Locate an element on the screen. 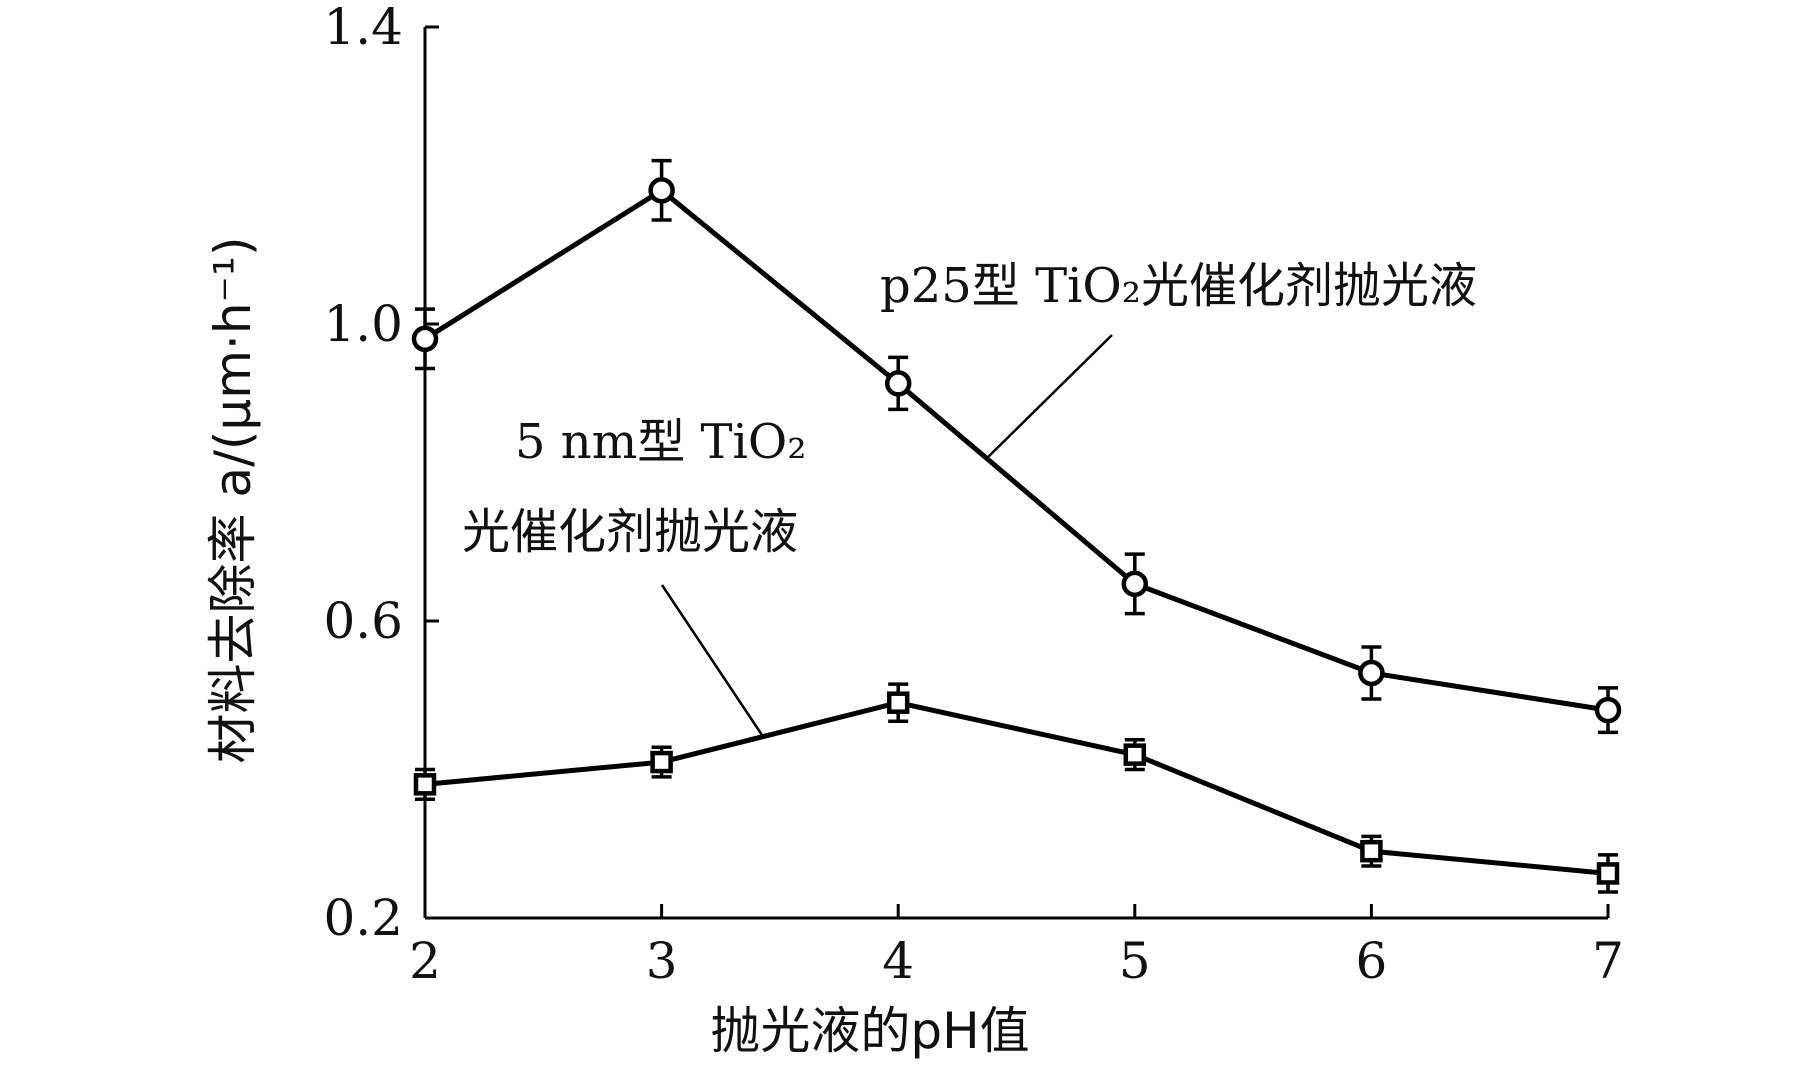  x-tick-label: 2 is located at coordinates (425, 961).